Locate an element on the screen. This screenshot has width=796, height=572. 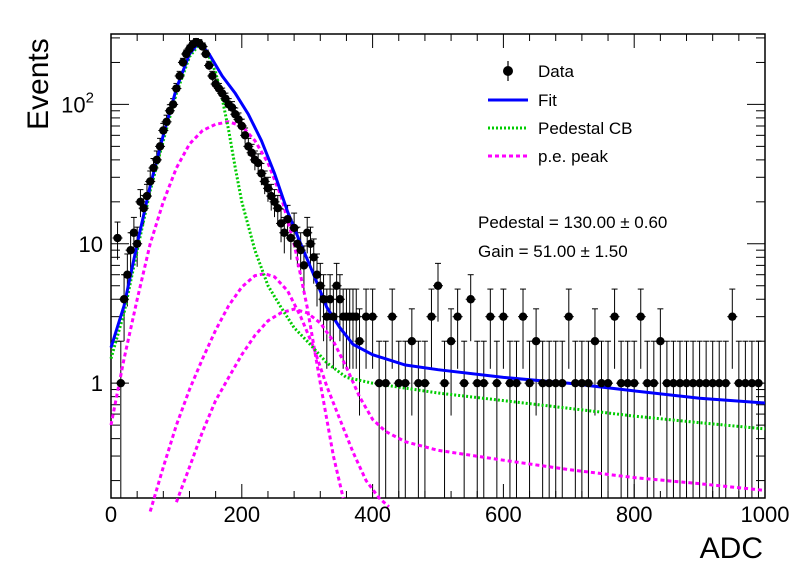
y-tick-label: 10 is located at coordinates (91, 244).